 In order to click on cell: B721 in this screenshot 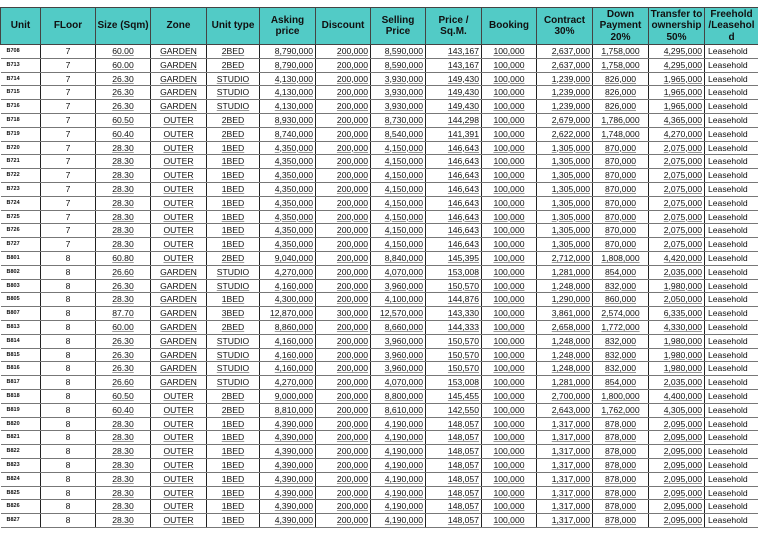, I will do `click(20, 162)`.